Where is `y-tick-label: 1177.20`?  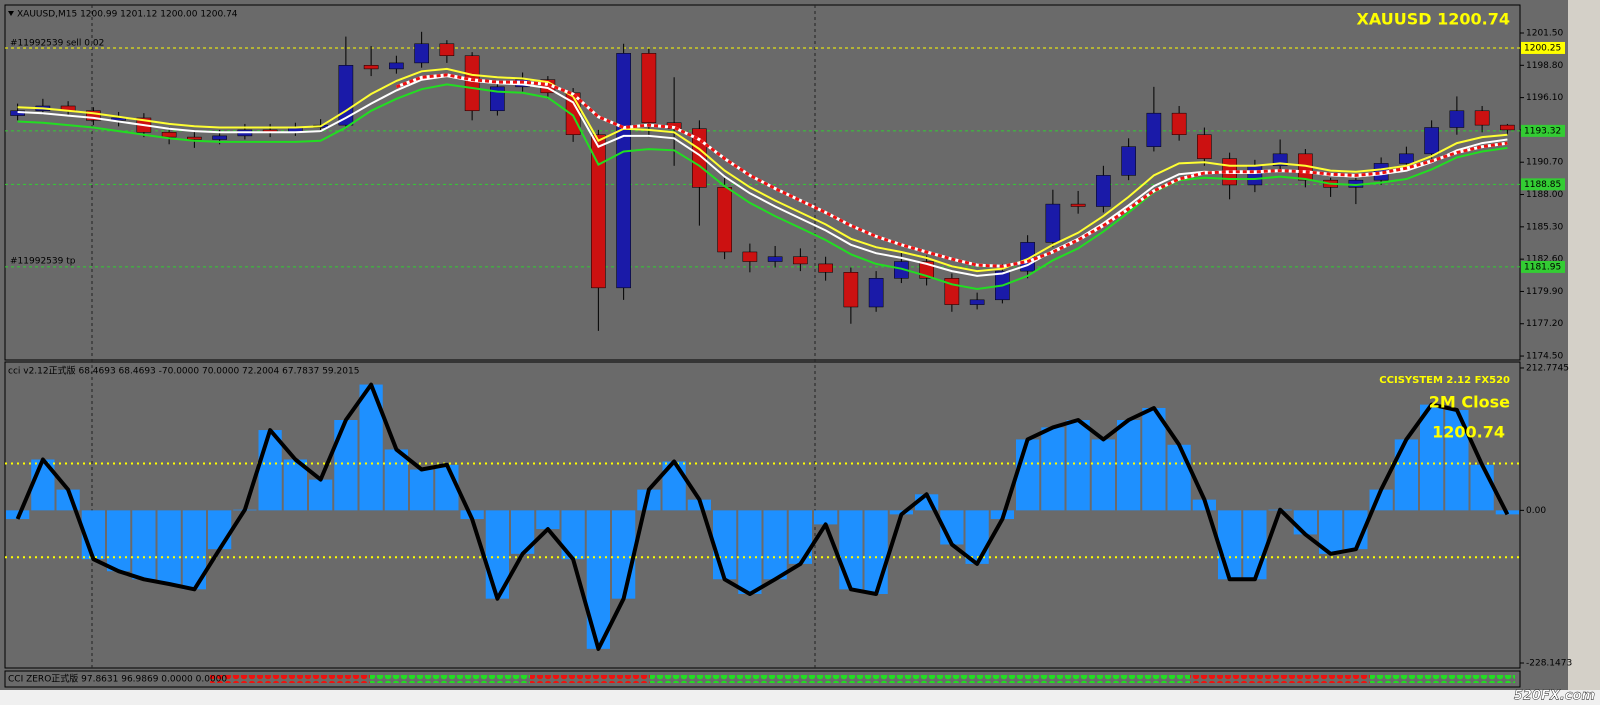 y-tick-label: 1177.20 is located at coordinates (1544, 324).